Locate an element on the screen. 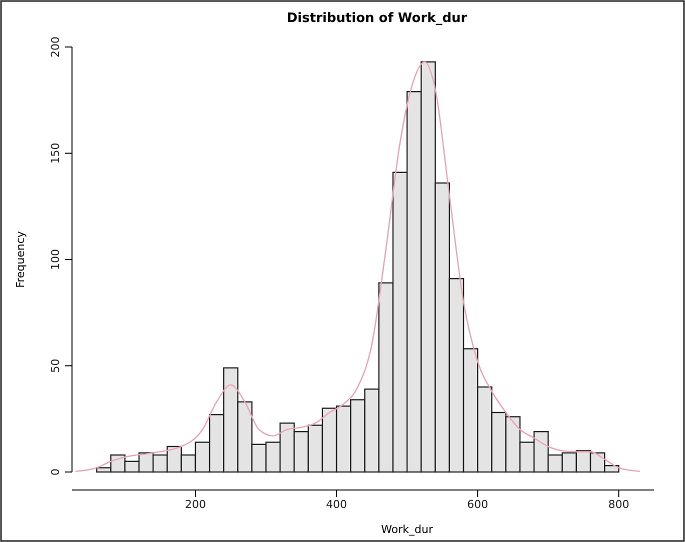 This screenshot has width=685, height=542. y-tick-label: 50 is located at coordinates (55, 365).